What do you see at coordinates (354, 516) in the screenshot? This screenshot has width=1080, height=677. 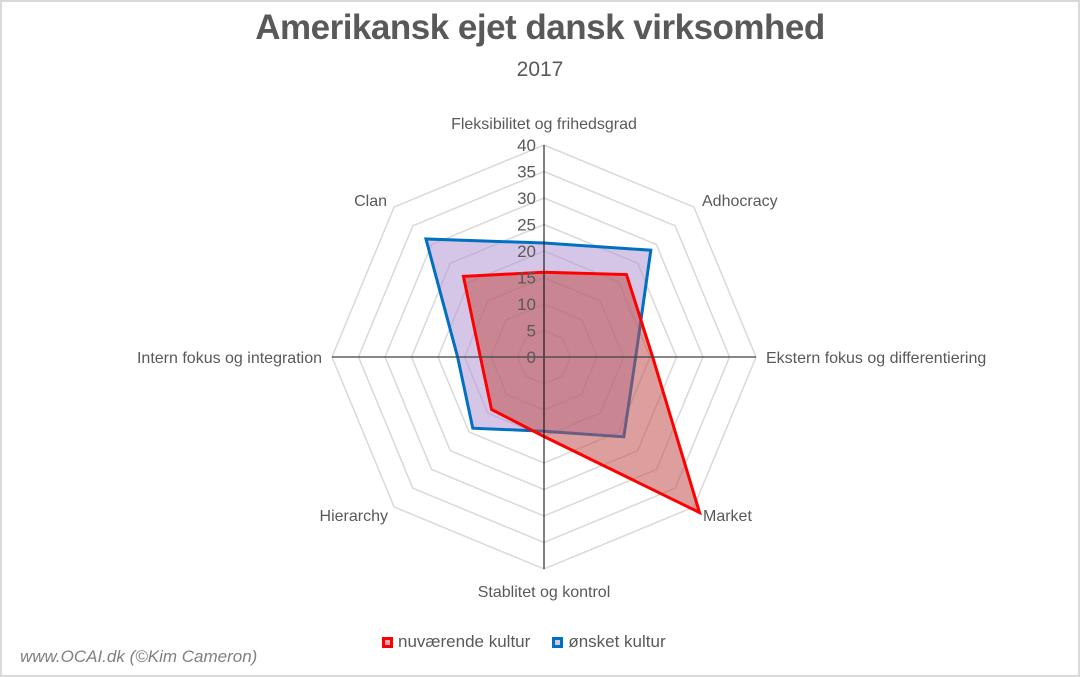 I see `category-label: Hierarchy` at bounding box center [354, 516].